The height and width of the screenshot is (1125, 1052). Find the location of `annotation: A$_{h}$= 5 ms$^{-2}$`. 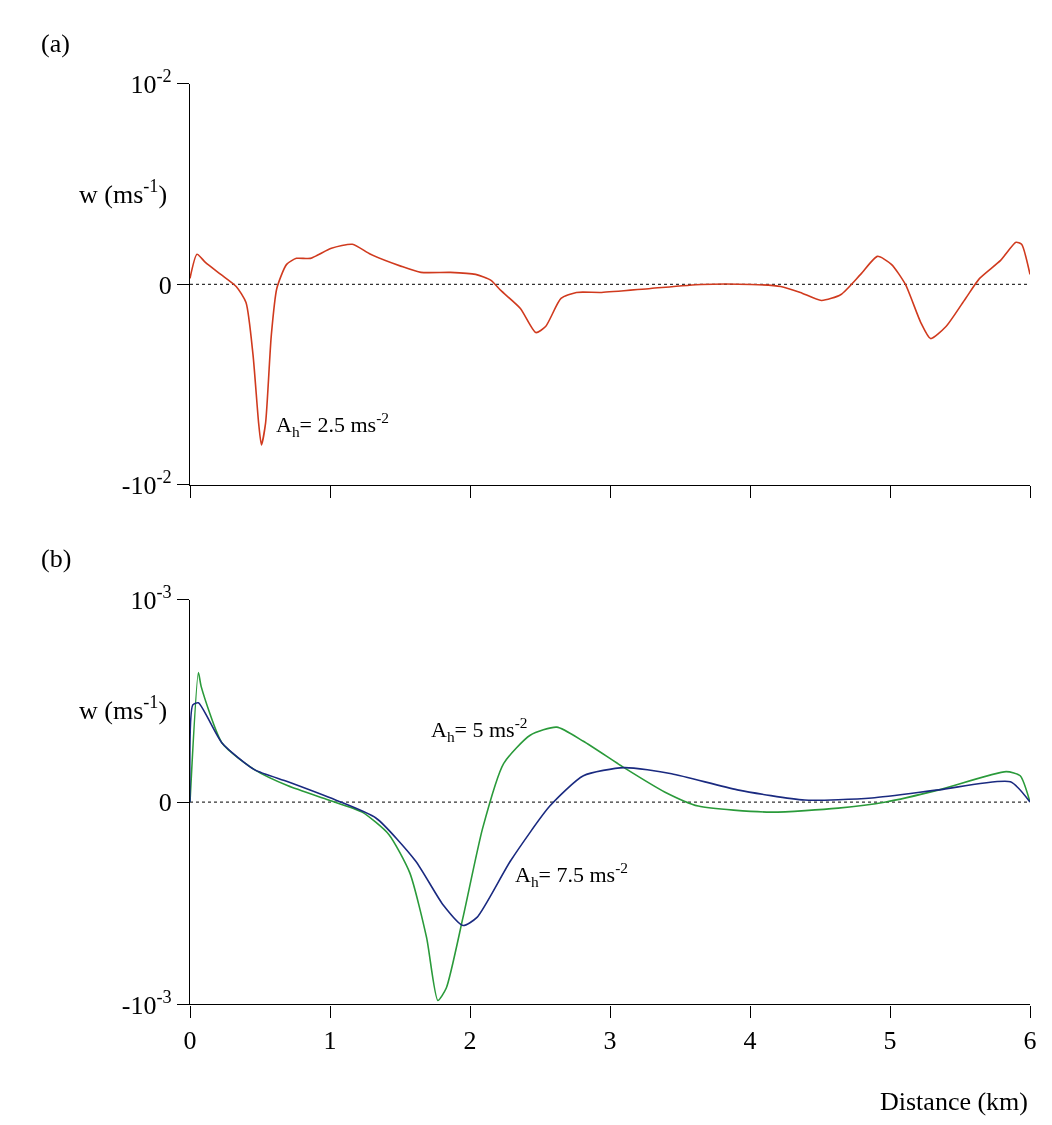

annotation: A$_{h}$= 5 ms$^{-2}$ is located at coordinates (479, 729).